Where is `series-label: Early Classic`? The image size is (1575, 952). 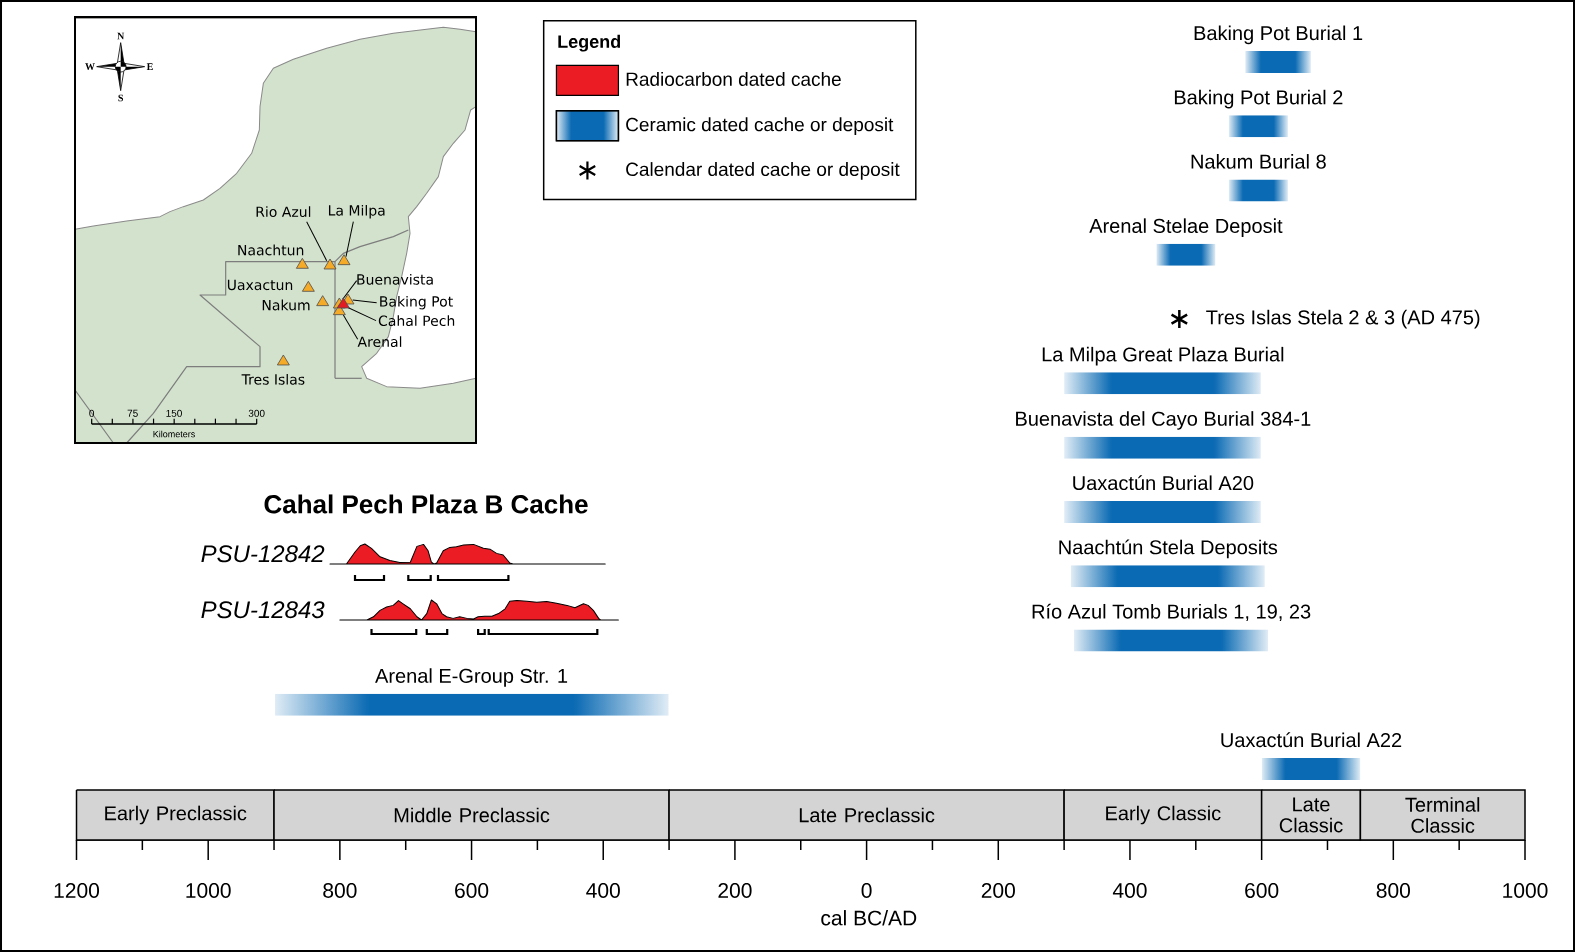 series-label: Early Classic is located at coordinates (1163, 815).